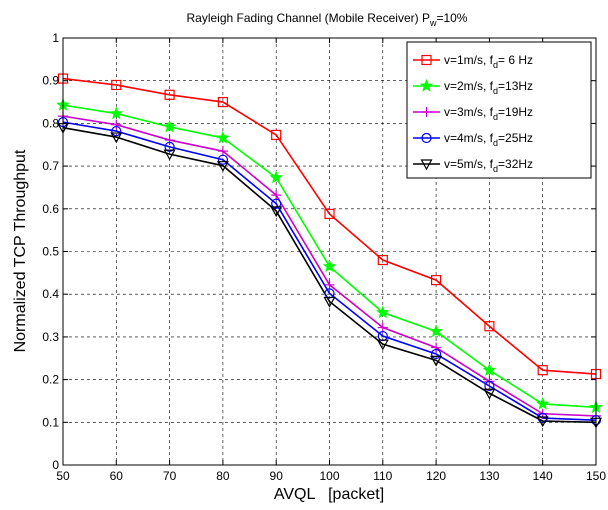  I want to click on chart-title-subscript: w, so click(433, 23).